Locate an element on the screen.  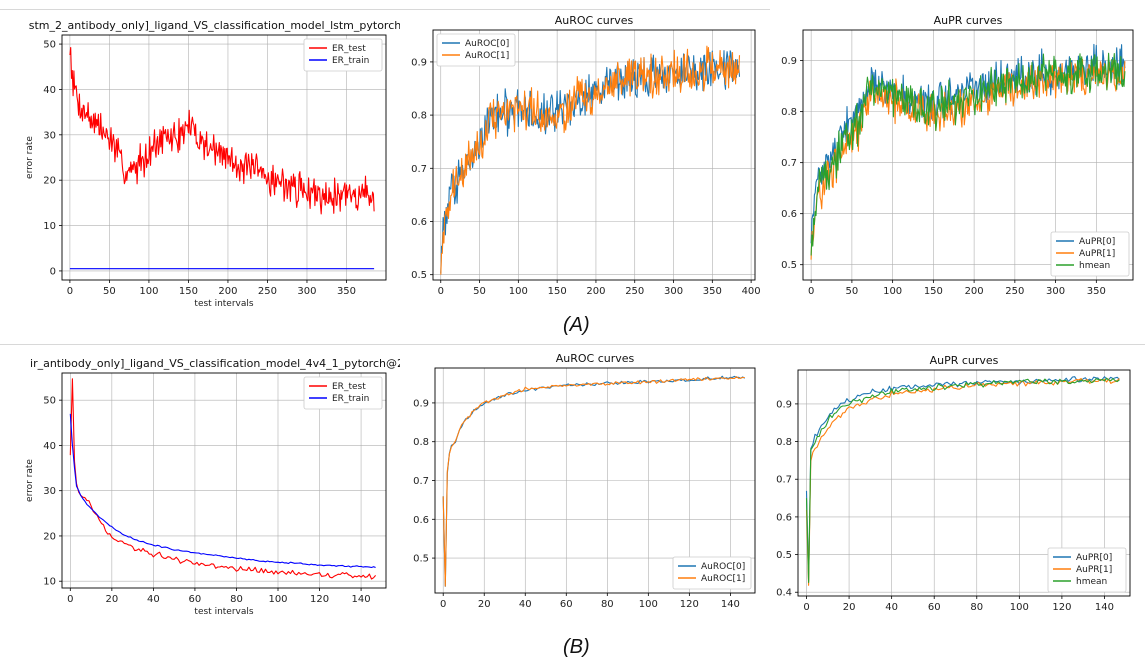
tick-label-y: 0.6 is located at coordinates (421, 520).